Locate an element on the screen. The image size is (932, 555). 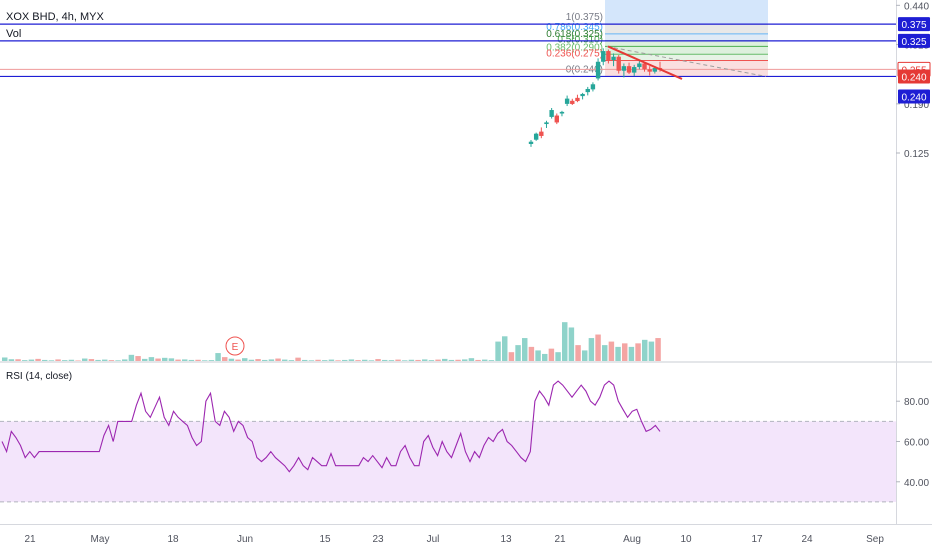
rsi-tick-label: 80.00 is located at coordinates (916, 402).